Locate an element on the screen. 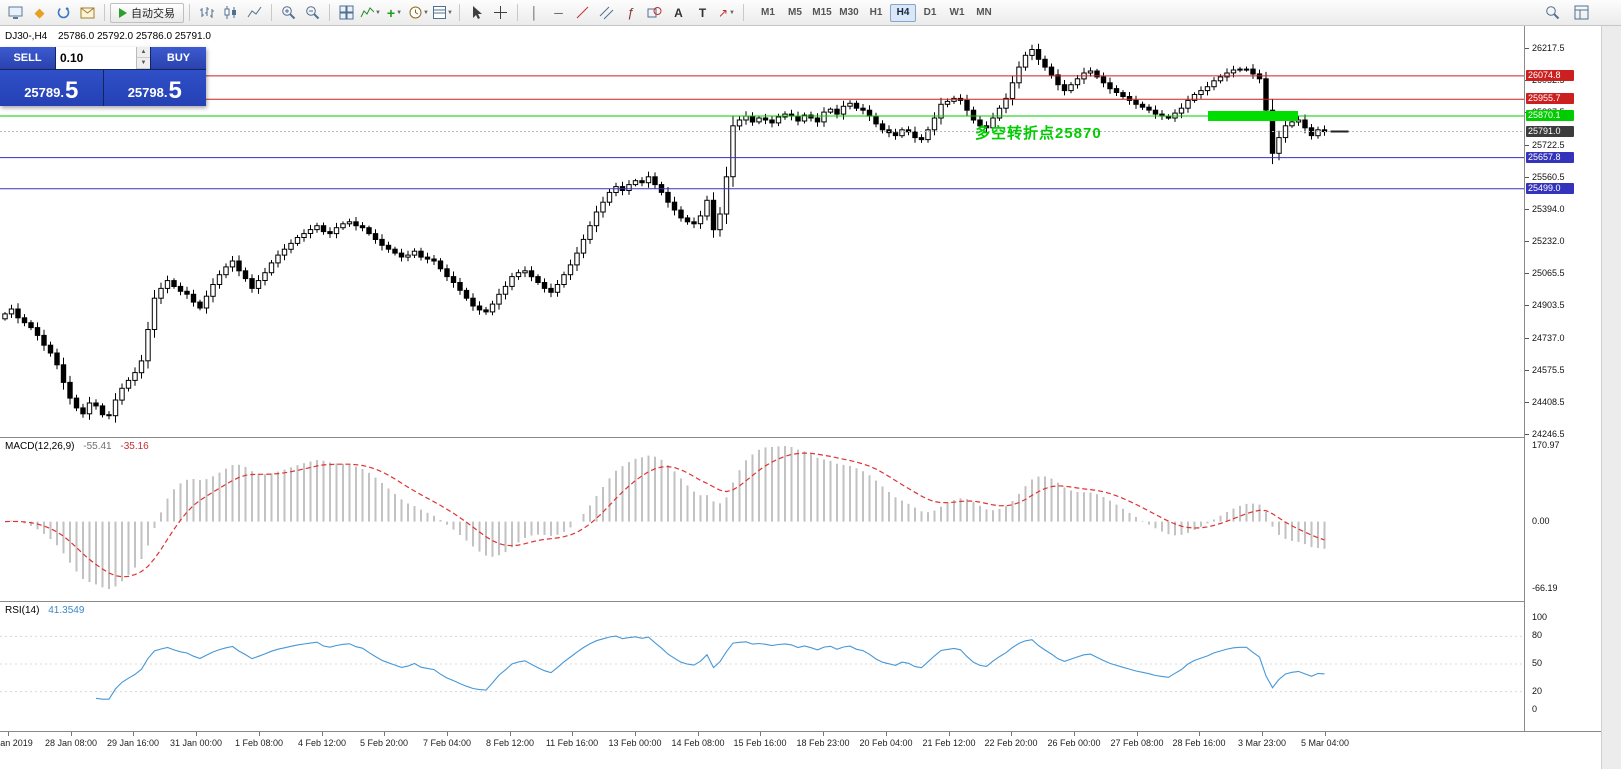 This screenshot has height=769, width=1621. sell-button: SELL is located at coordinates (27, 58).